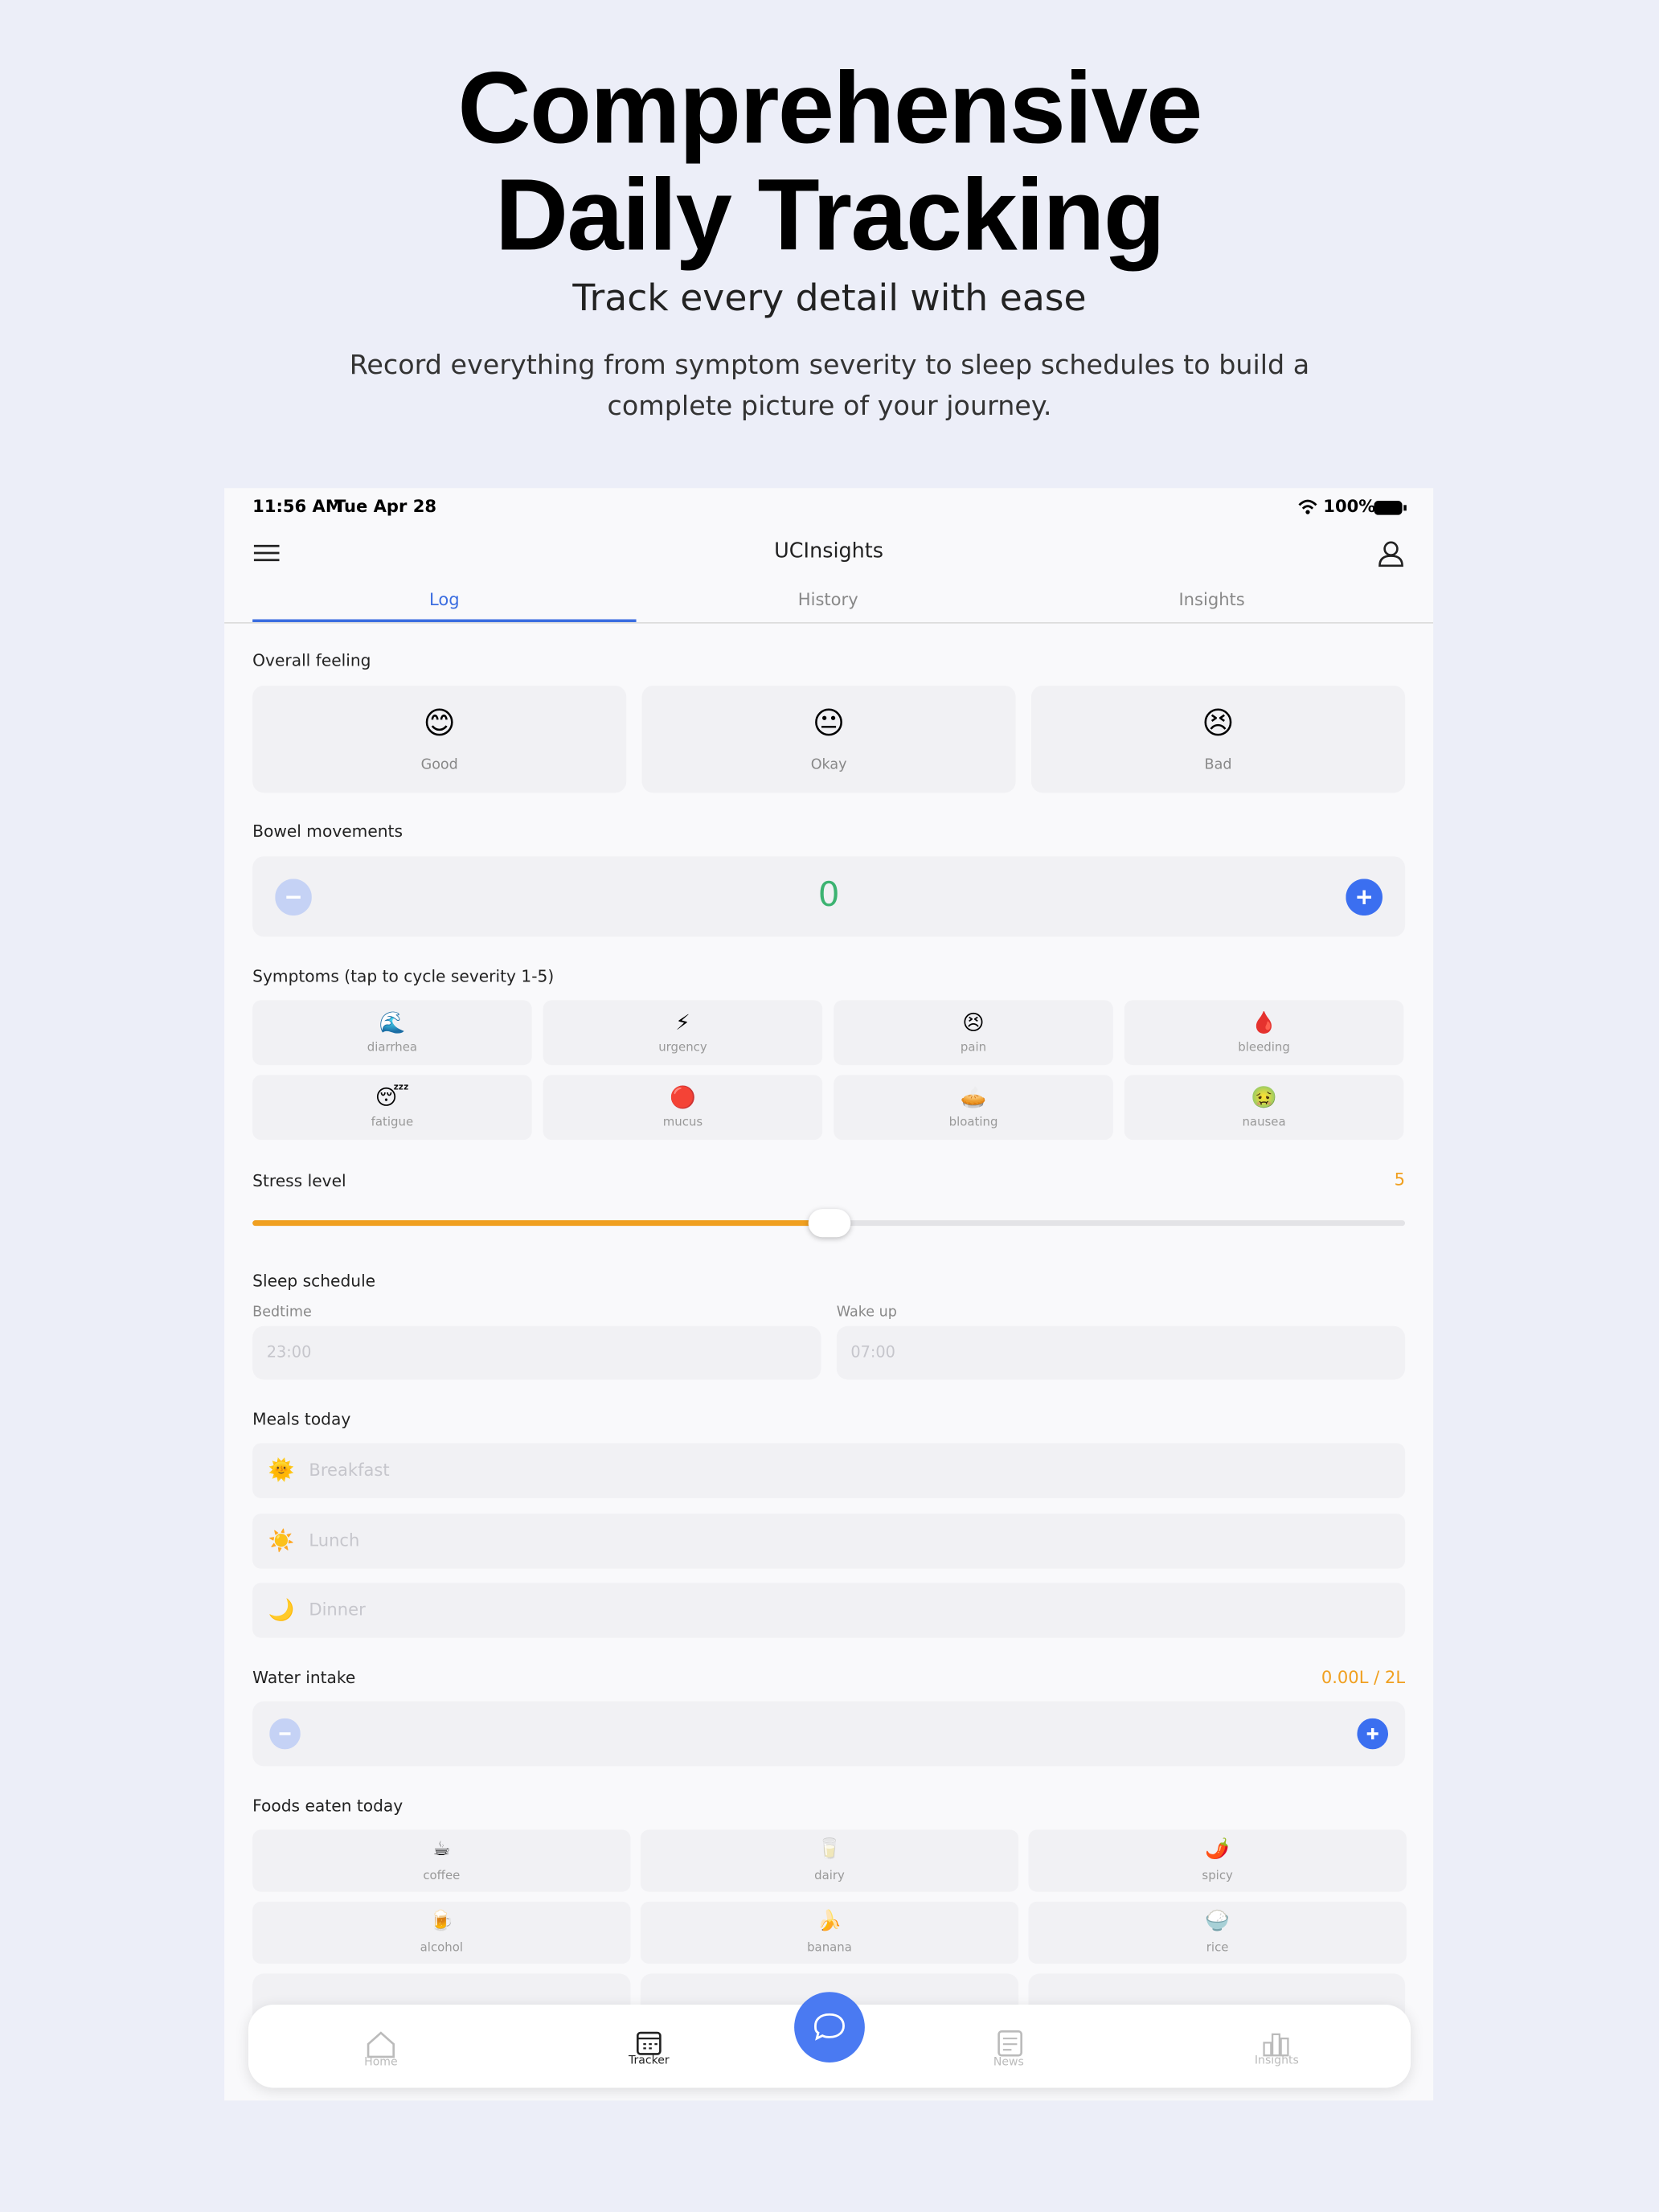 This screenshot has width=1659, height=2212. Describe the element at coordinates (1218, 765) in the screenshot. I see `feeling-label: Bad` at that location.